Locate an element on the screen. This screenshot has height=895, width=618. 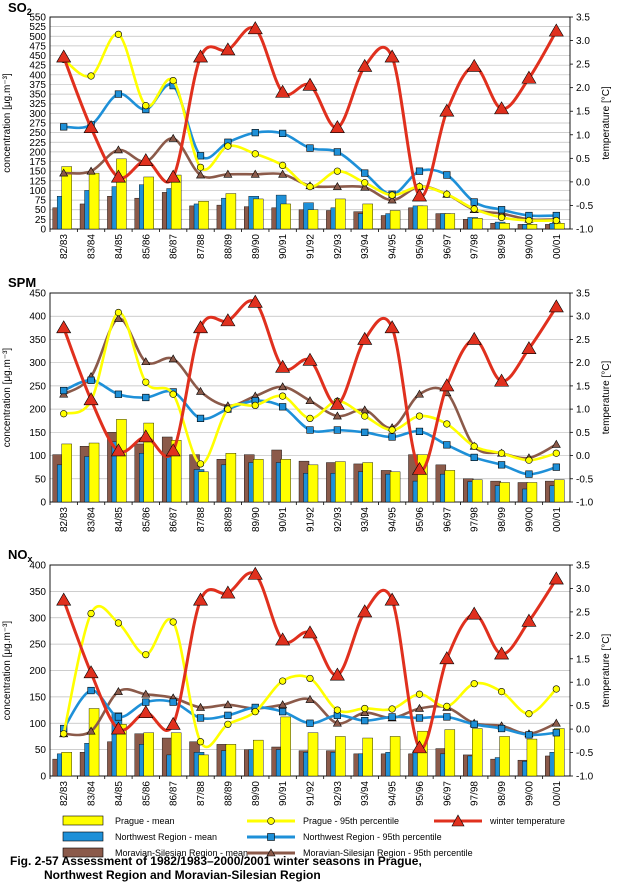
y-tick-label: 325 is located at coordinates (37, 104).